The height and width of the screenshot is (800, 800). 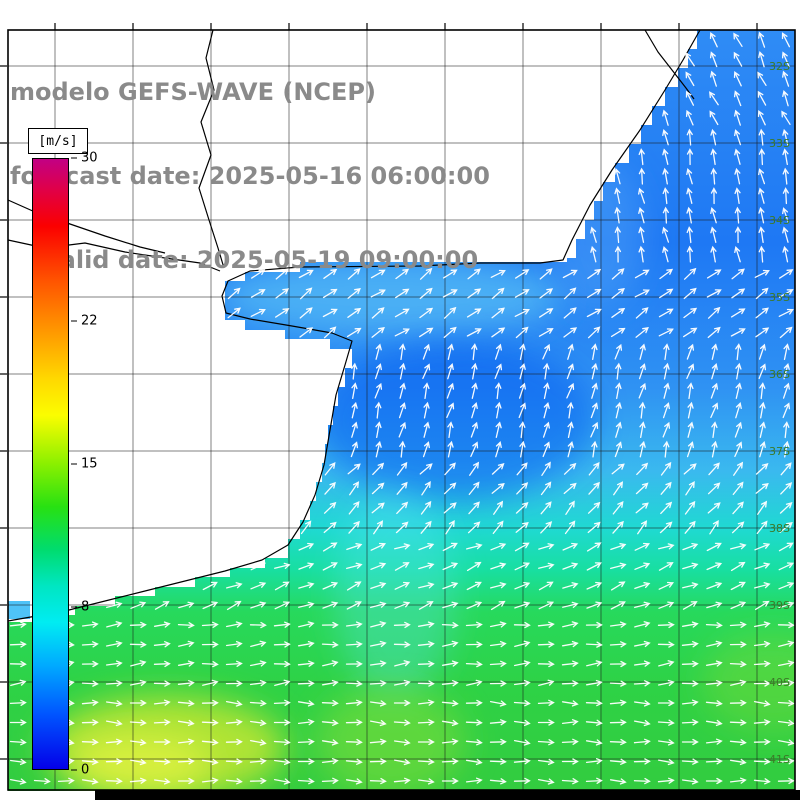 I want to click on colorbar-tick-label: 0, so click(x=85, y=770).